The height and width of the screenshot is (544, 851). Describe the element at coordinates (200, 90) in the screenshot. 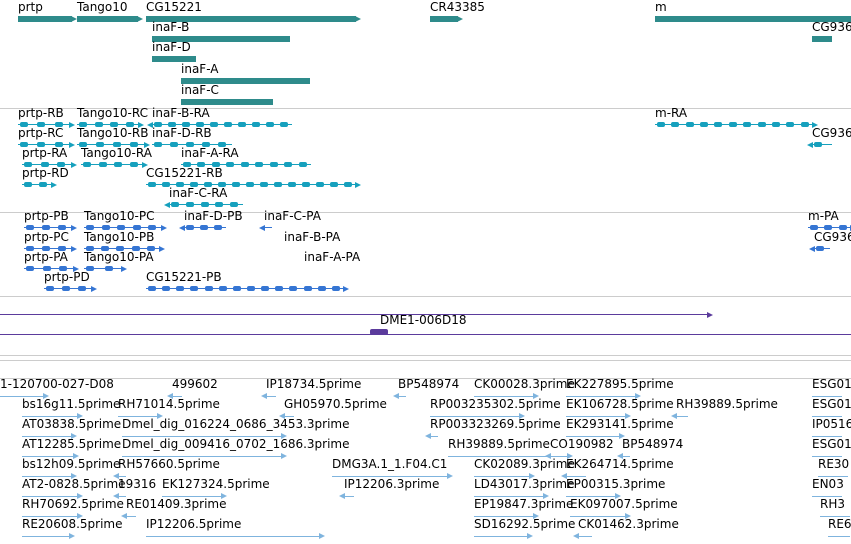

I see `feature-label: inaF-C` at that location.